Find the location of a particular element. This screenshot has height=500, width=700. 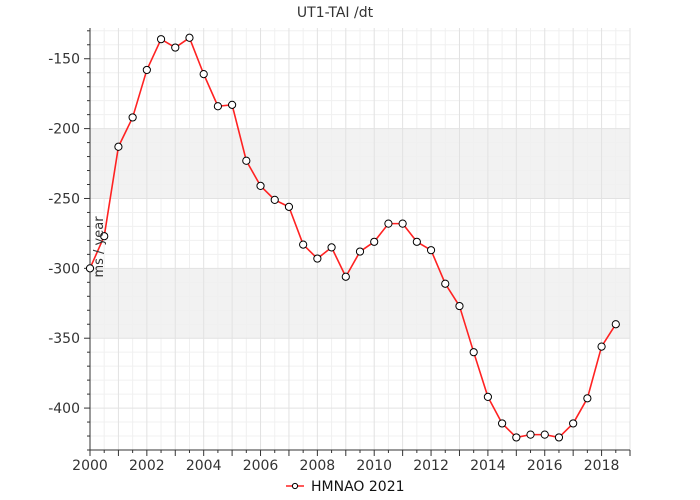

y-tick-label: -200 is located at coordinates (64, 130).